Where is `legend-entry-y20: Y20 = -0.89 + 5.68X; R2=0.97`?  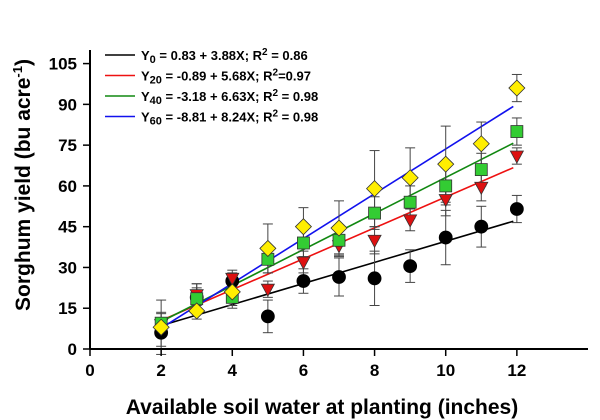
legend-entry-y20: Y20 = -0.89 + 5.68X; R2=0.97 is located at coordinates (208, 77).